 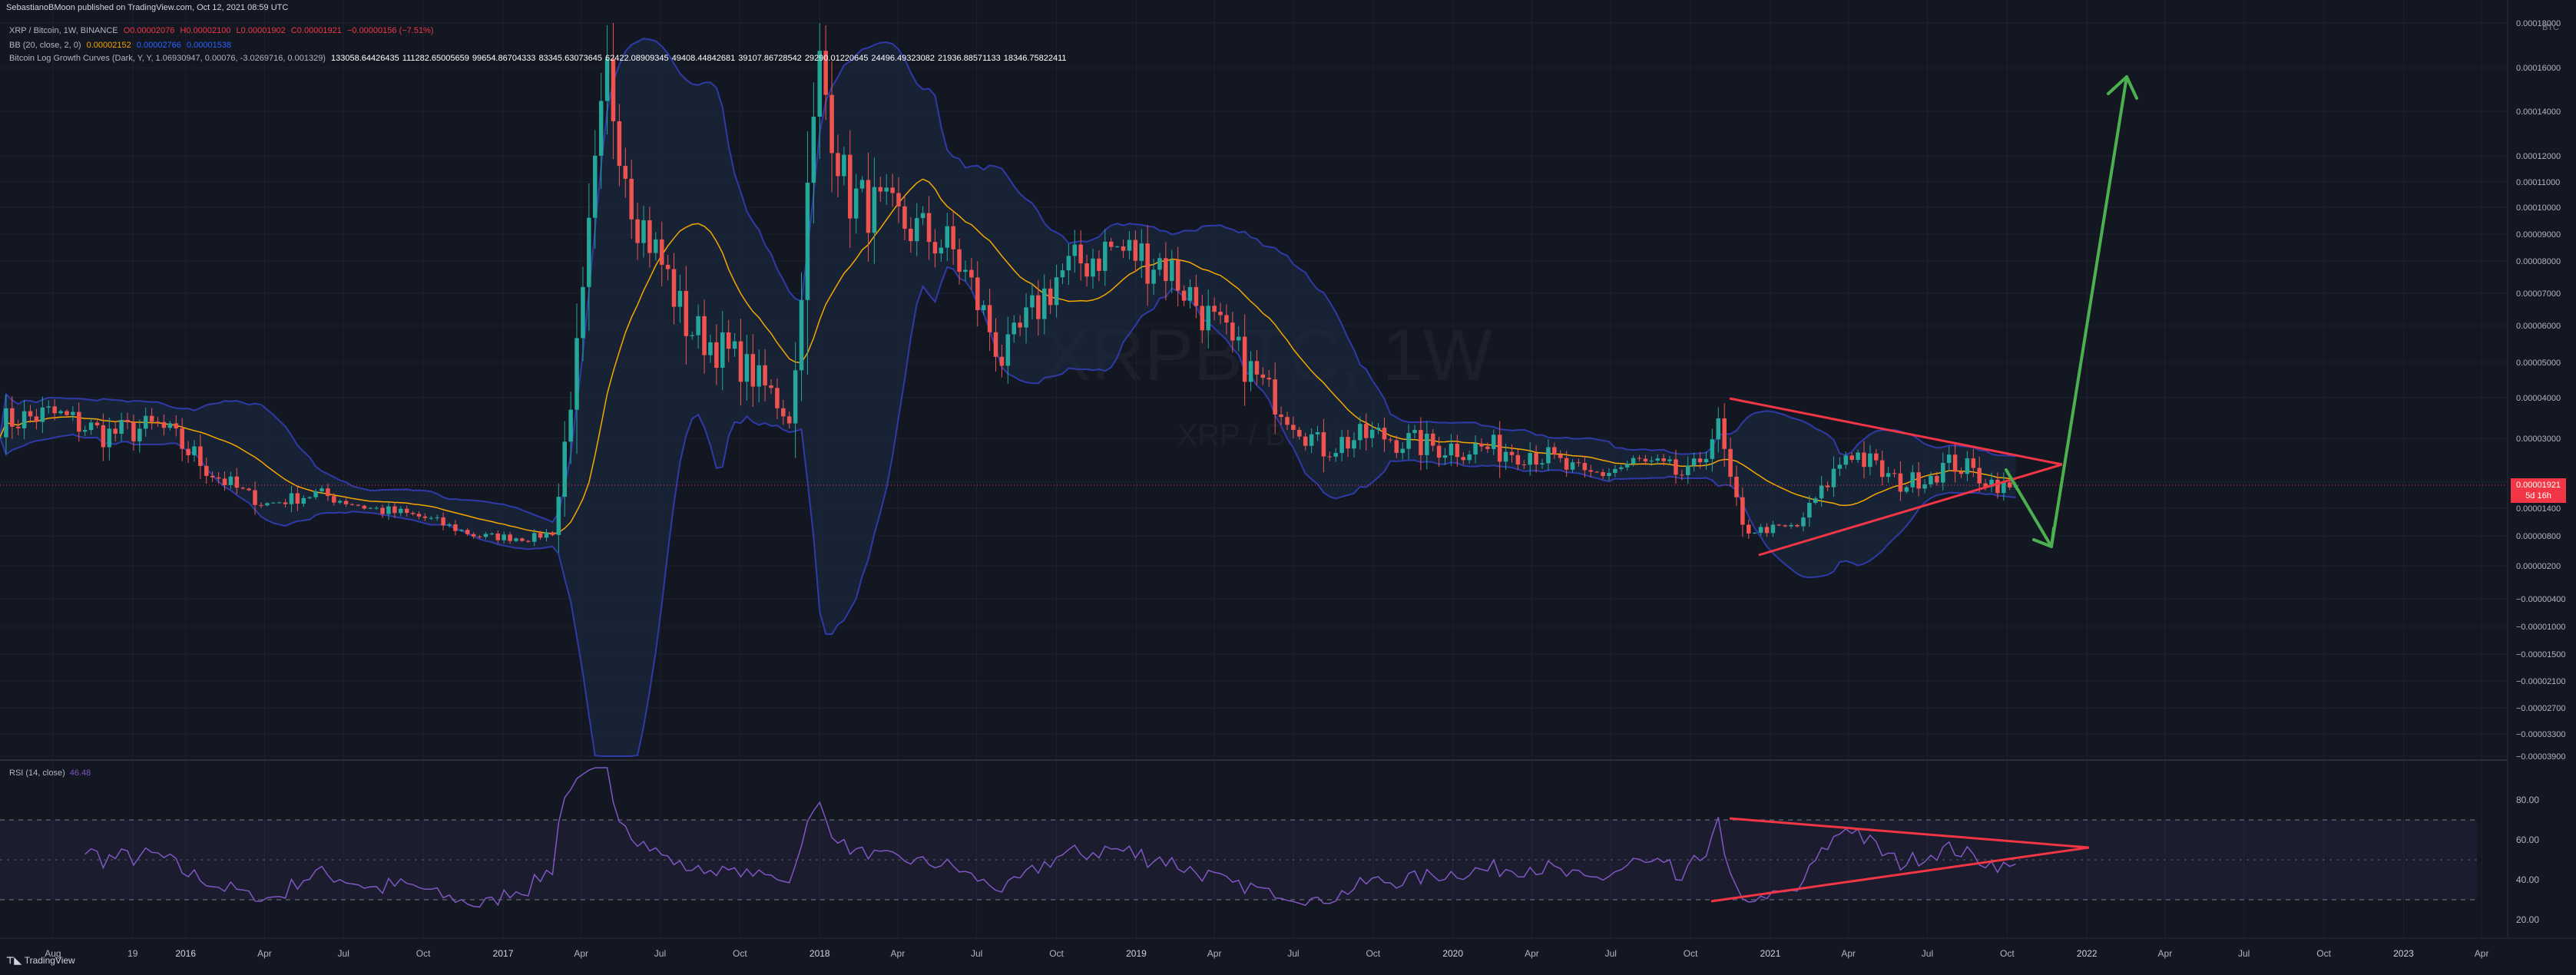 I want to click on projection-arrow, so click(x=2071, y=311).